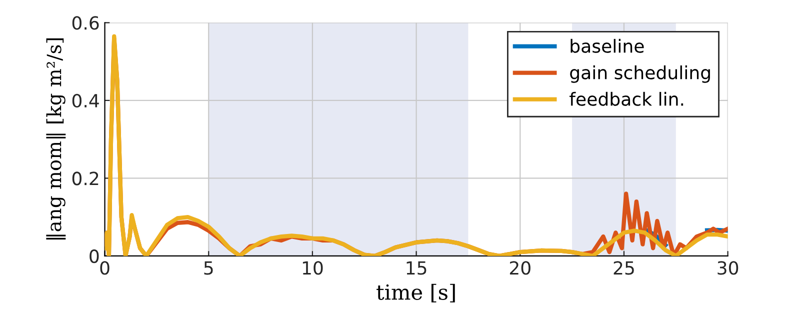 The image size is (806, 324). What do you see at coordinates (208, 268) in the screenshot?
I see `x-tick-label: 5` at bounding box center [208, 268].